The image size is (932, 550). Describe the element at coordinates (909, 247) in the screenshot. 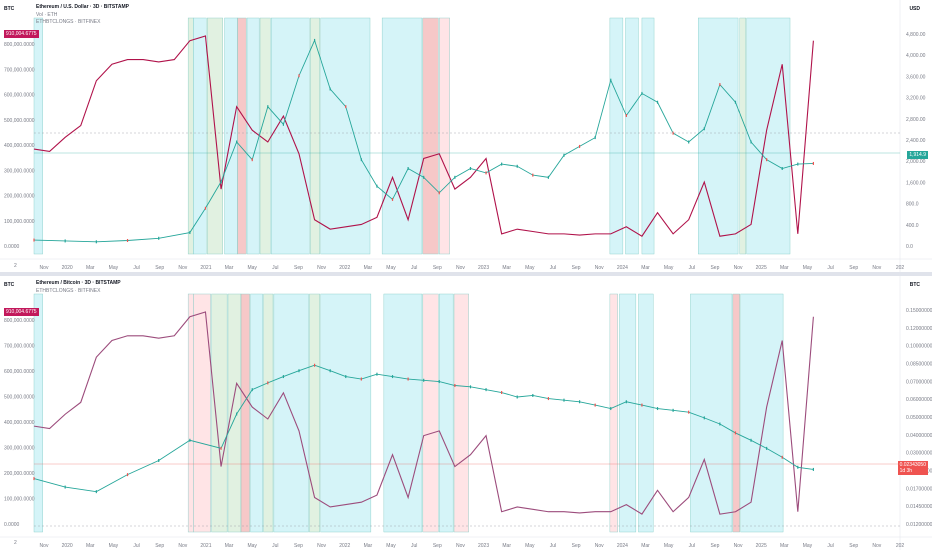

I see `right-tick-label: 0.0` at that location.